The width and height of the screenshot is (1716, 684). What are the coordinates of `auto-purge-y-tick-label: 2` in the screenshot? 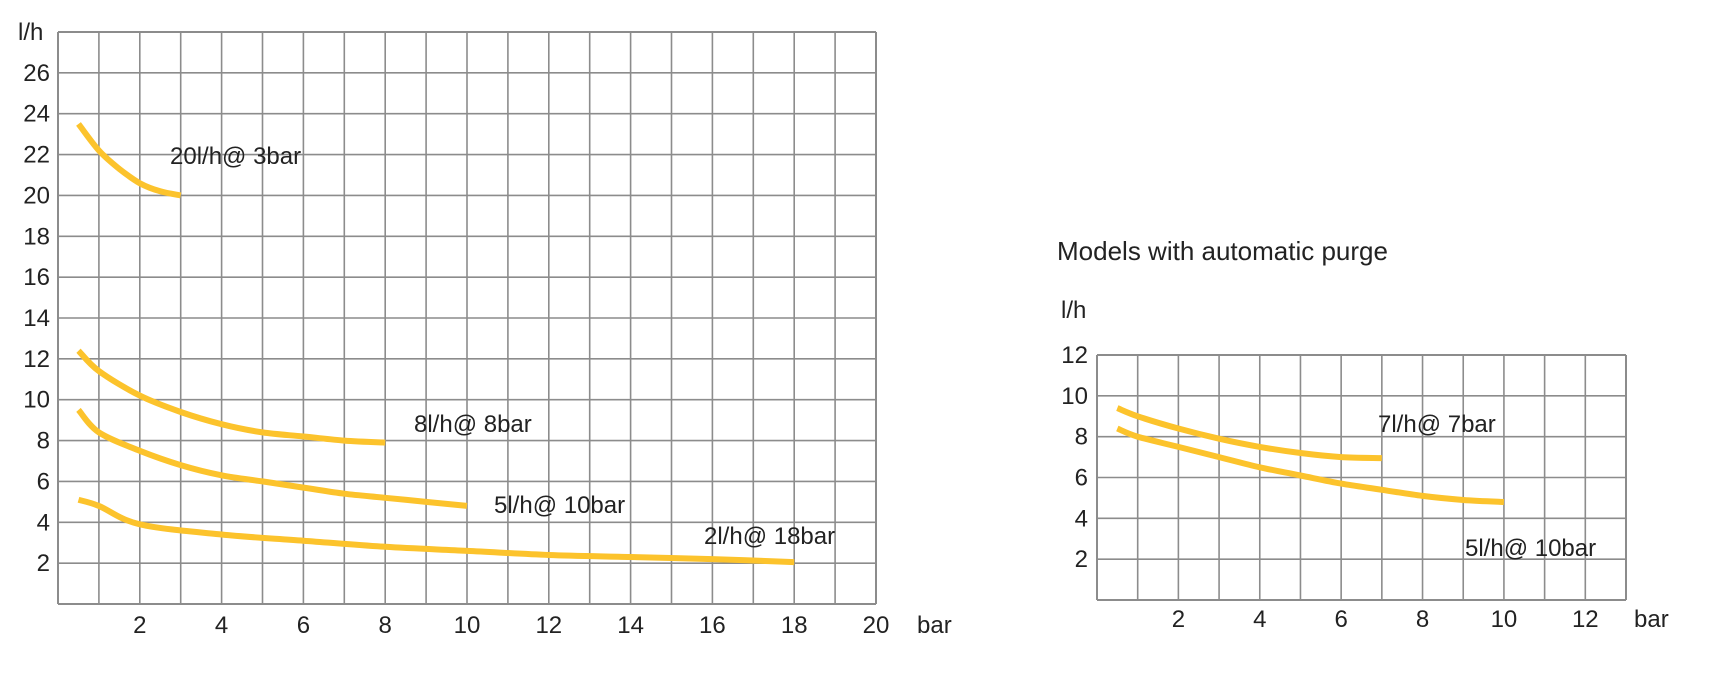 It's located at (1081, 559).